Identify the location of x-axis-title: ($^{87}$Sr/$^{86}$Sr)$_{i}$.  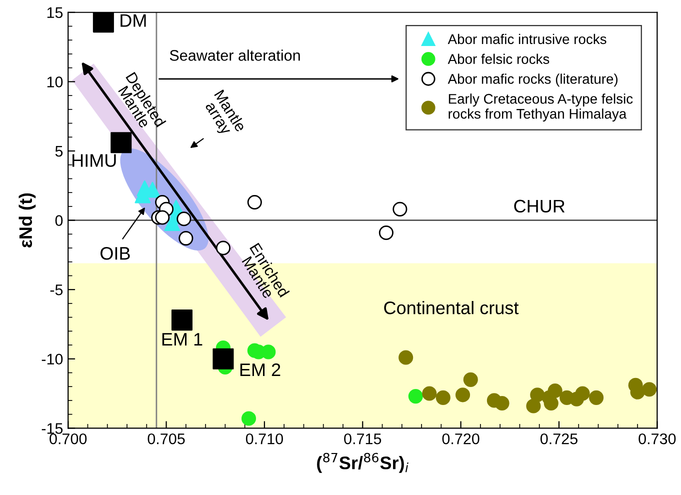
(362, 462).